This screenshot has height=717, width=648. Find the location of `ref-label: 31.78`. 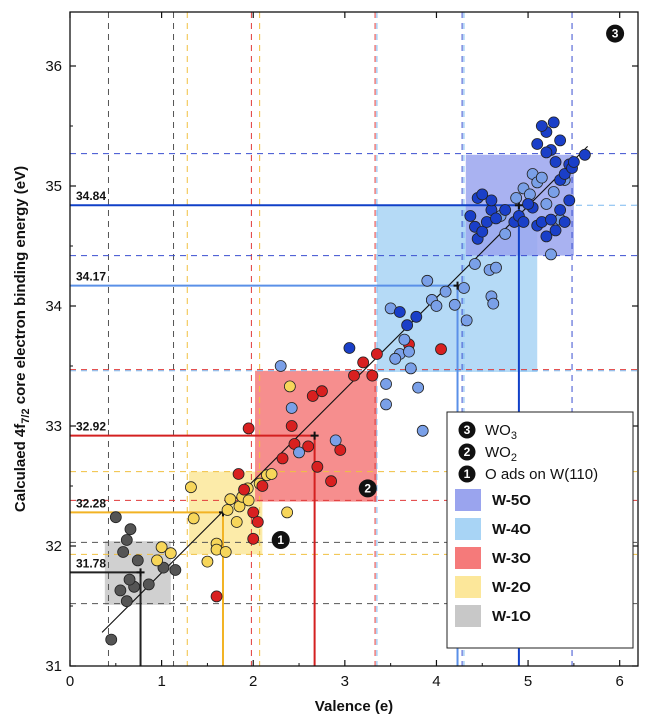

ref-label: 31.78 is located at coordinates (91, 563).